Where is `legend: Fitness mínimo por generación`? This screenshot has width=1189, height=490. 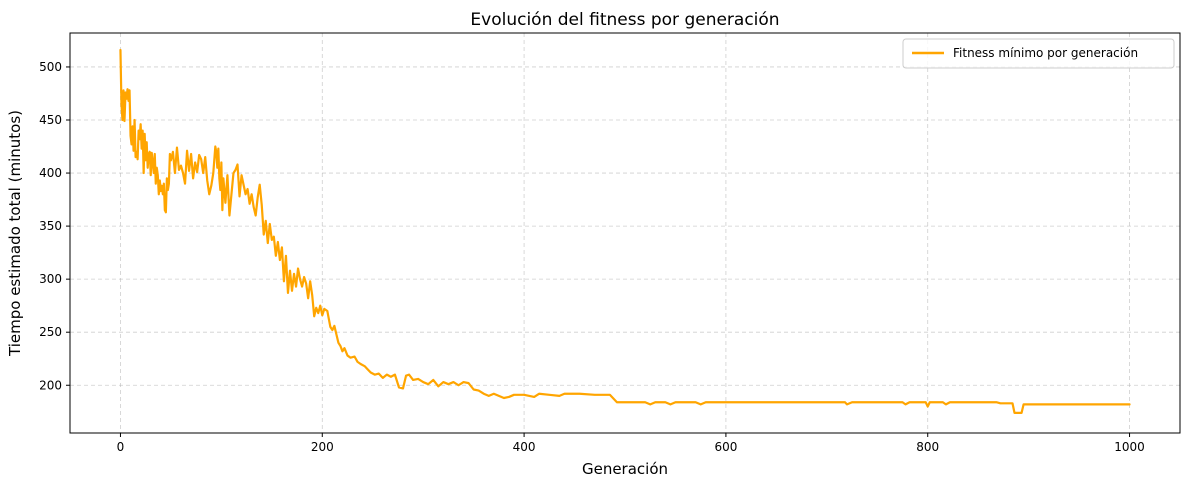
legend: Fitness mínimo por generación is located at coordinates (1038, 53).